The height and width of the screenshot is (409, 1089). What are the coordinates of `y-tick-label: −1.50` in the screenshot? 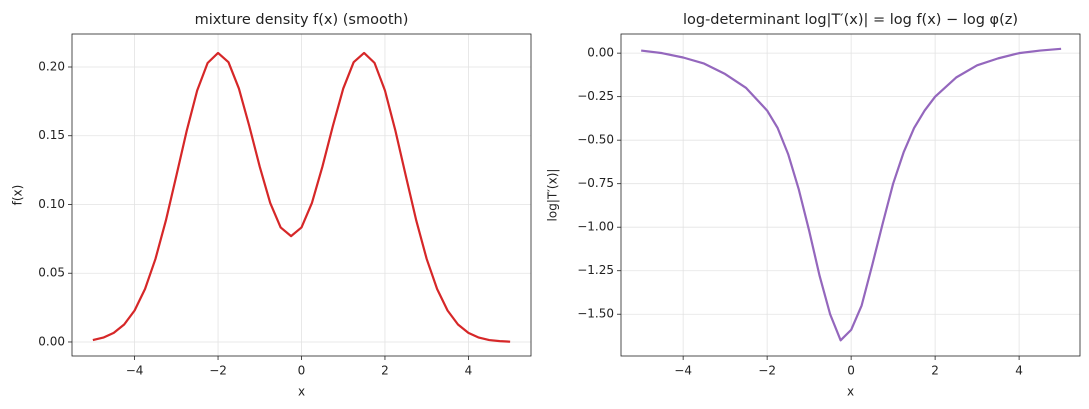 It's located at (595, 314).